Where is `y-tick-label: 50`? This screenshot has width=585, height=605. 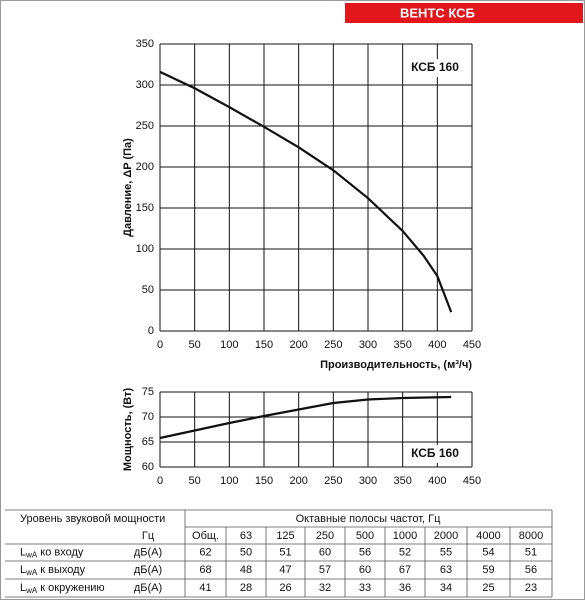
y-tick-label: 50 is located at coordinates (148, 290).